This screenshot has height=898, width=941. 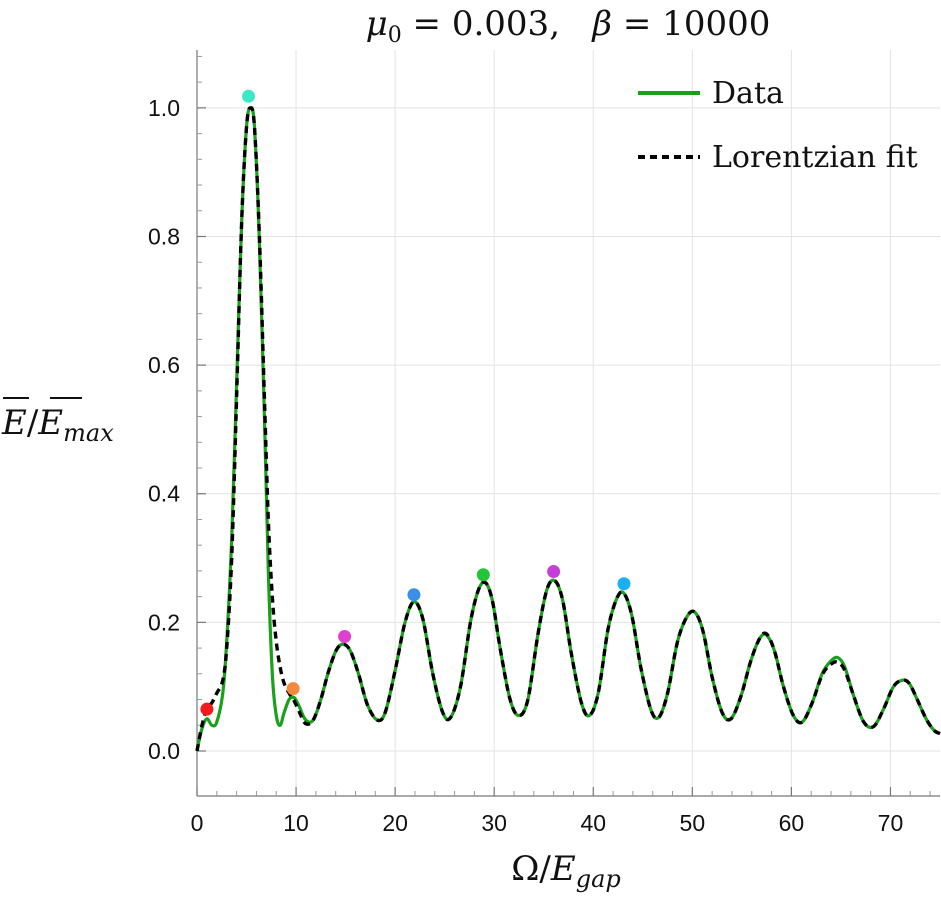 I want to click on x-tick-label-2: 20, so click(x=395, y=823).